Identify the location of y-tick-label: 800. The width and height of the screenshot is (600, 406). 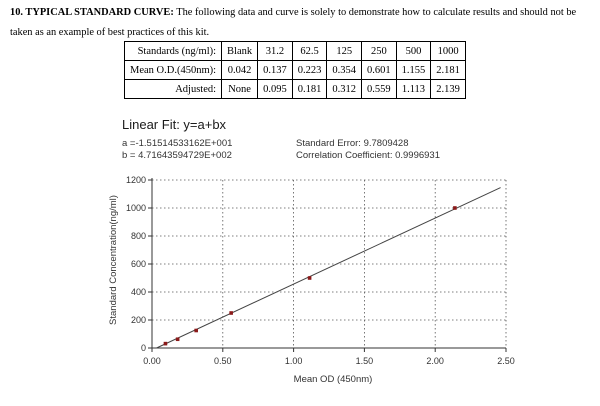
(138, 236).